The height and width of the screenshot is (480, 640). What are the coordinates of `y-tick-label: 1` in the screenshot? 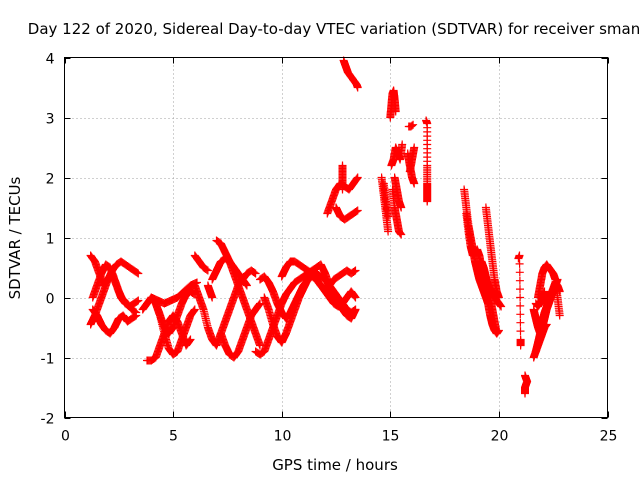 It's located at (50, 240).